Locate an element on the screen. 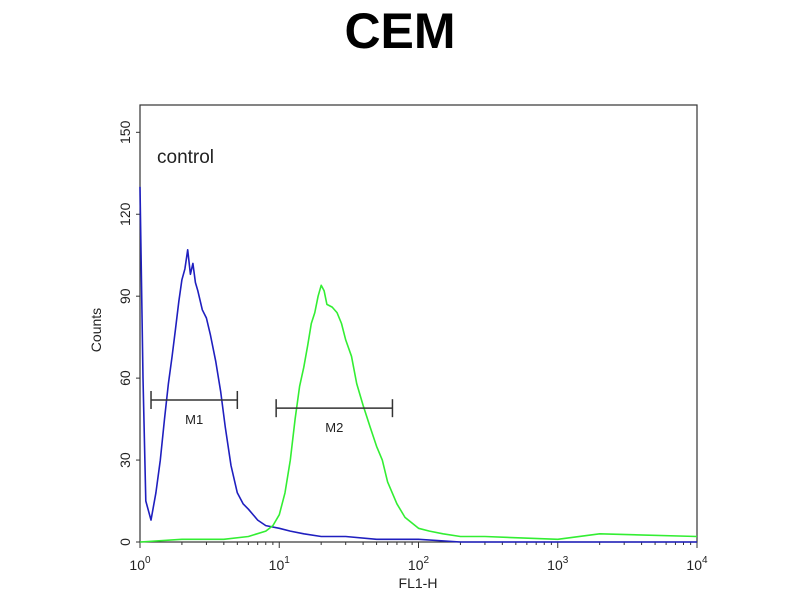 Image resolution: width=800 pixels, height=600 pixels. x-tick-exponent: 2 is located at coordinates (427, 560).